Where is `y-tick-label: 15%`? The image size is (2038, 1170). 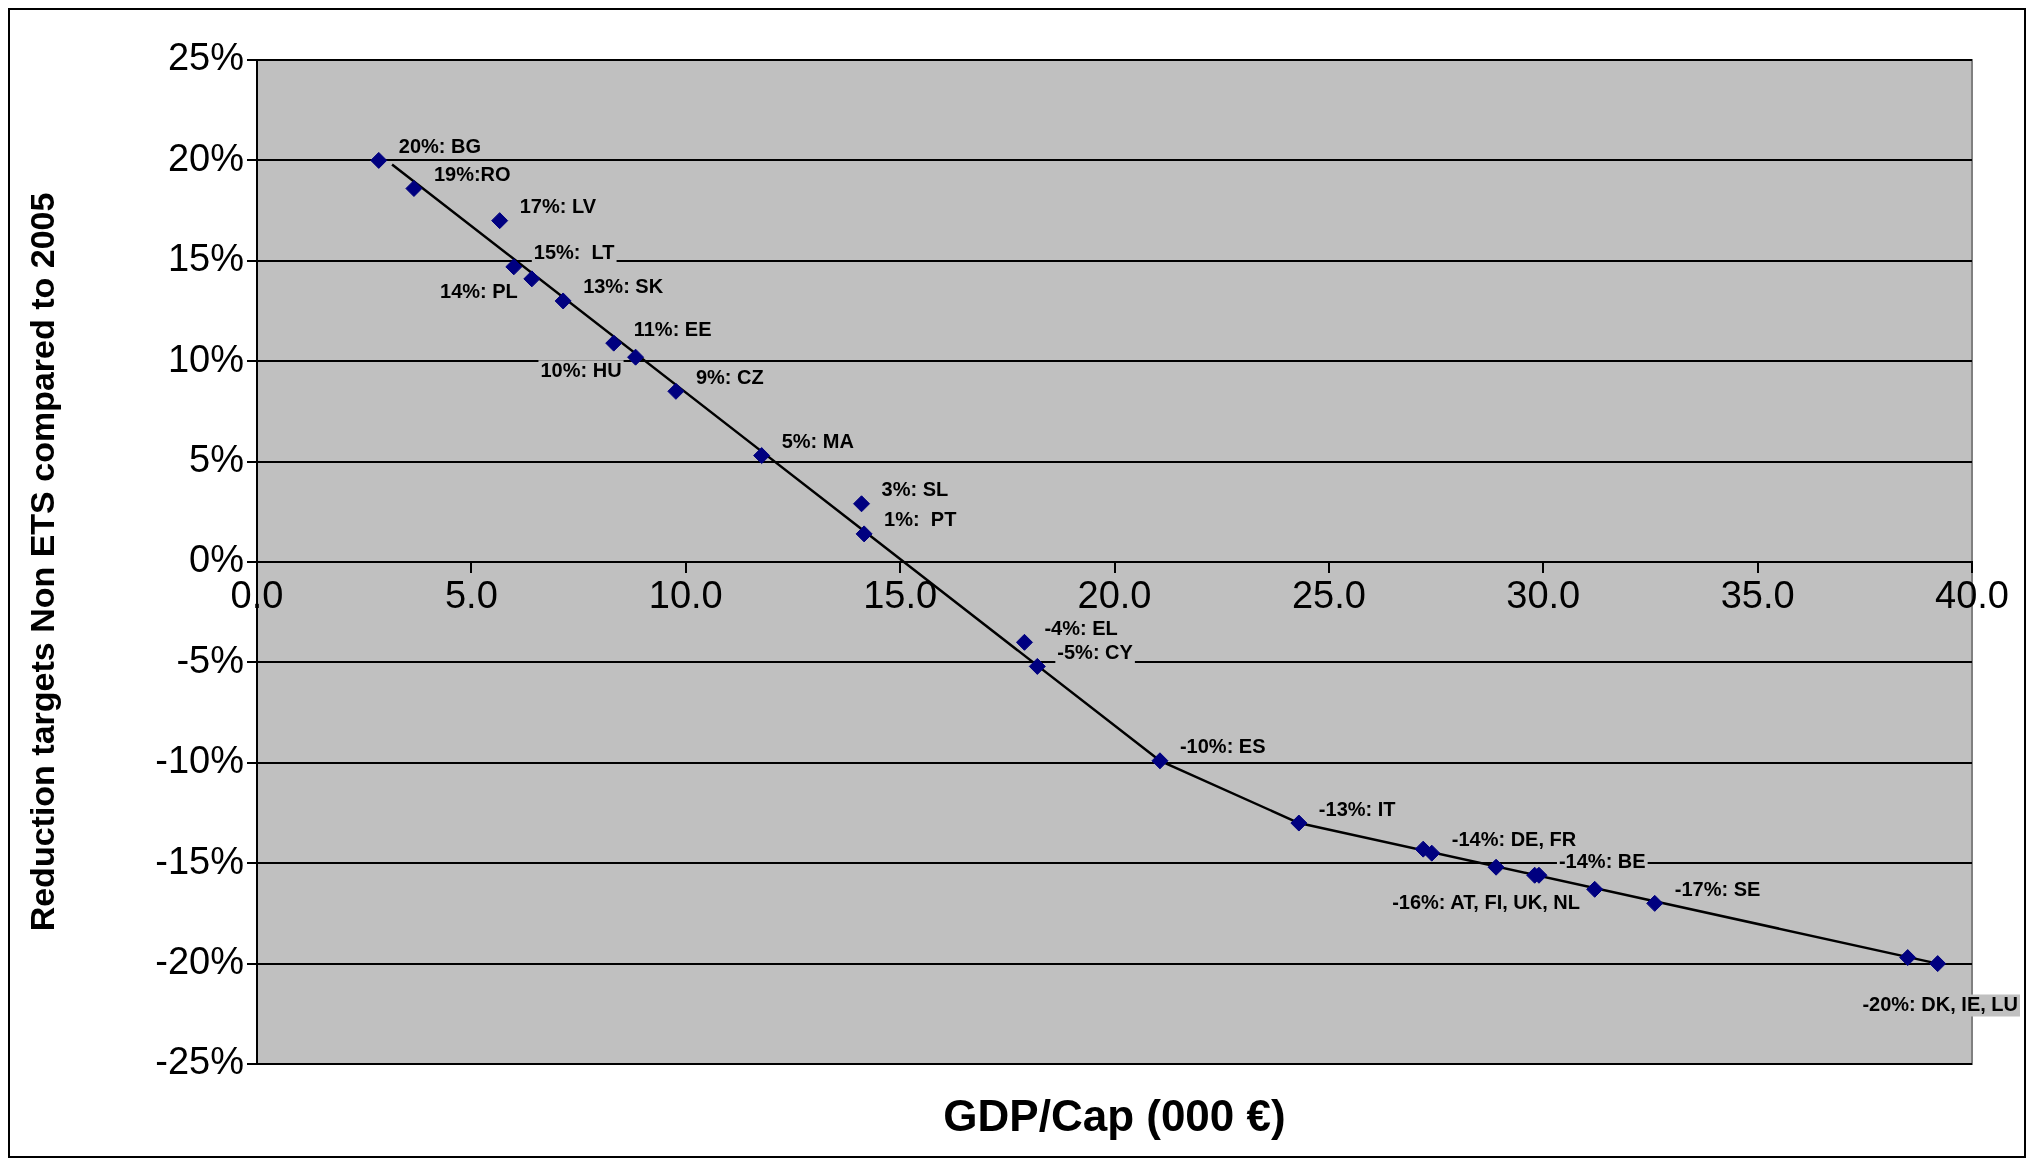
y-tick-label: 15% is located at coordinates (205, 258).